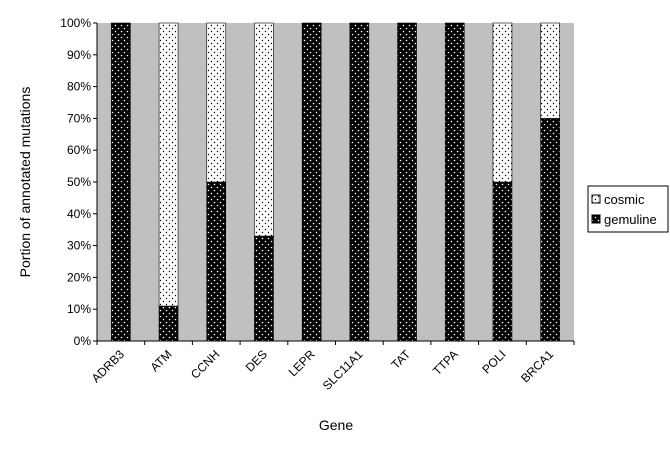  I want to click on y-axis-ticks: 0% 10% 20% 30% 40% 50% 60% 70% 80% 90% 100%, so click(78, 182).